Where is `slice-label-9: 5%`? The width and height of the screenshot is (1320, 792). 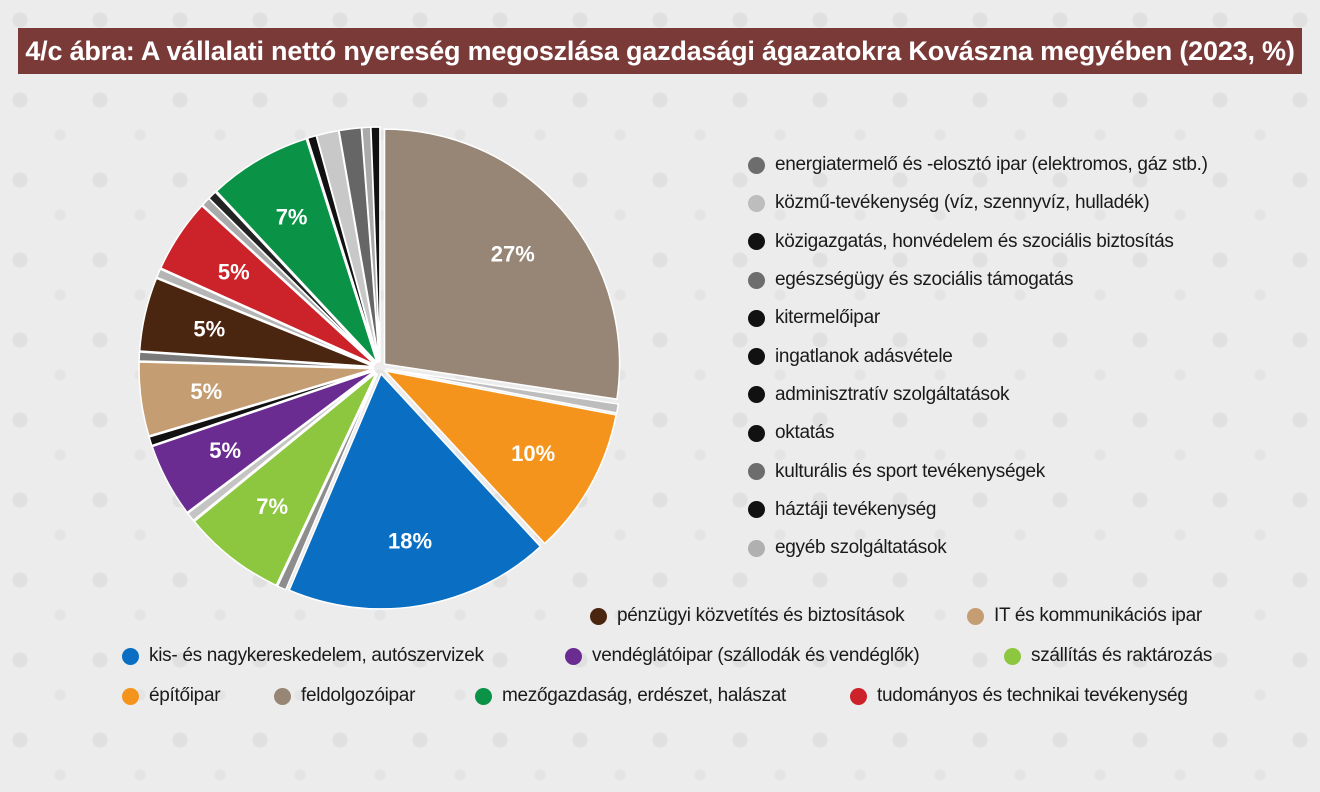 slice-label-9: 5% is located at coordinates (206, 391).